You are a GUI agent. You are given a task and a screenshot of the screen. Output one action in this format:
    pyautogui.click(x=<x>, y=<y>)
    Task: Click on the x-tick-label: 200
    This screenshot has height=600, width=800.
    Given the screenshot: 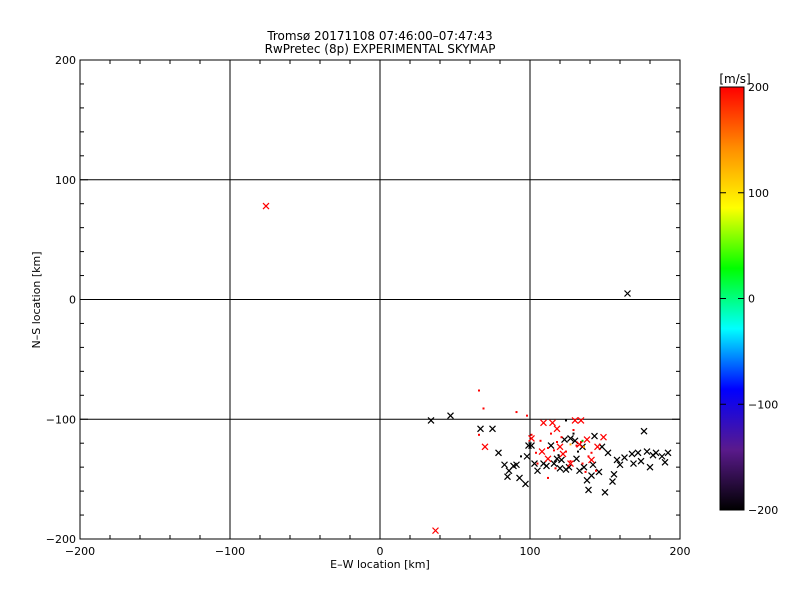 What is the action you would take?
    pyautogui.click(x=680, y=551)
    